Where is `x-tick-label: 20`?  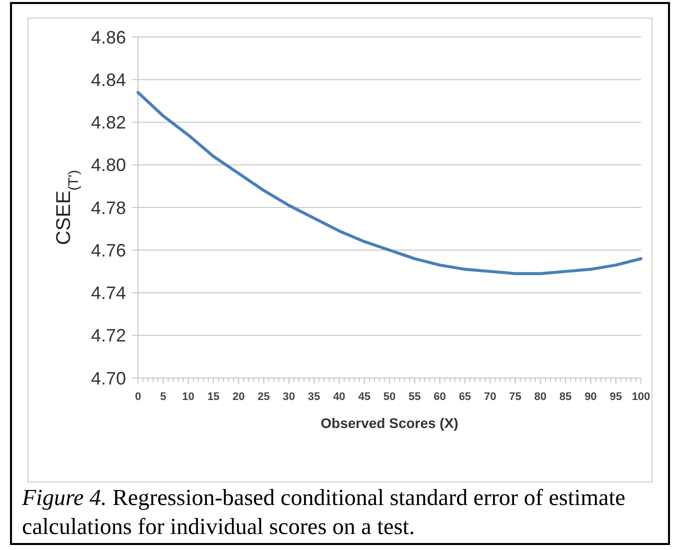 x-tick-label: 20 is located at coordinates (238, 397).